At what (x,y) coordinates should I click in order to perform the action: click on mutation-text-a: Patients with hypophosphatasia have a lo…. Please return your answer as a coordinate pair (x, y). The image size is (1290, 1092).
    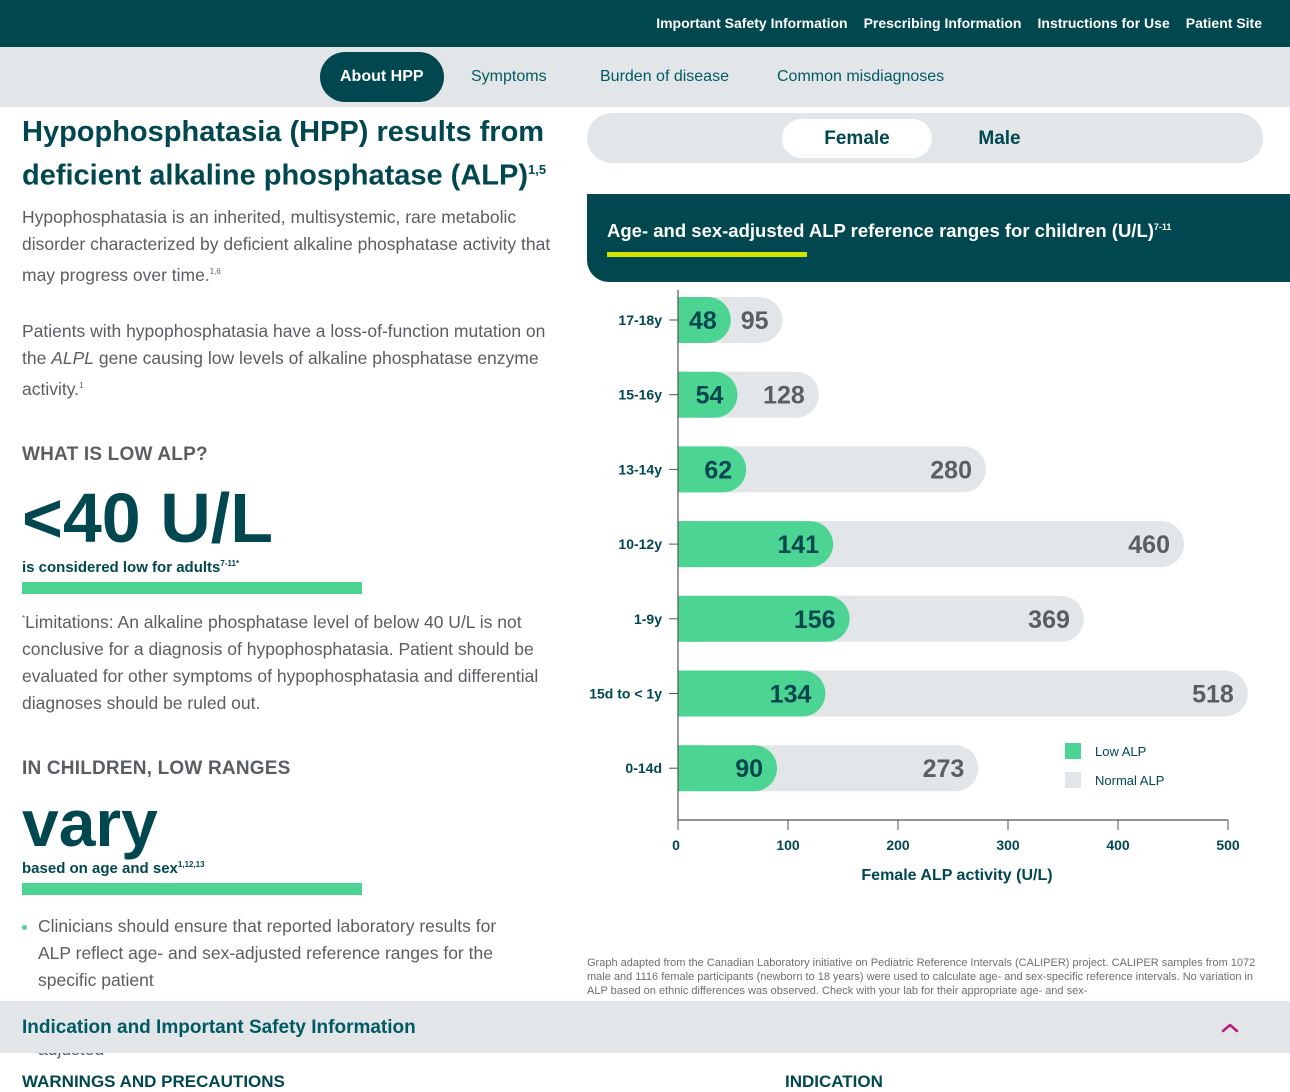
    Looking at the image, I should click on (284, 345).